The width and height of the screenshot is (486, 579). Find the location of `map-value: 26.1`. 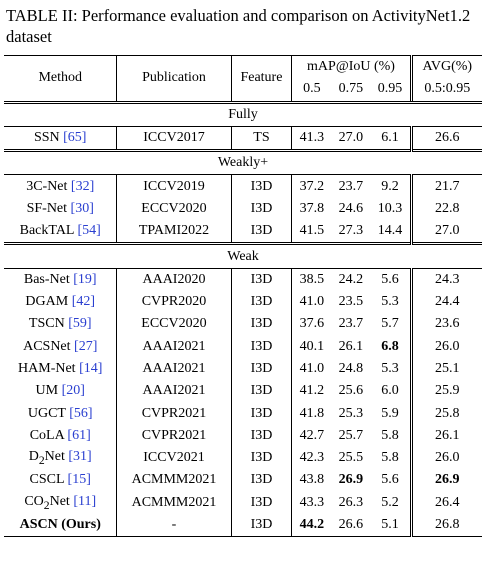

map-value: 26.1 is located at coordinates (351, 346).